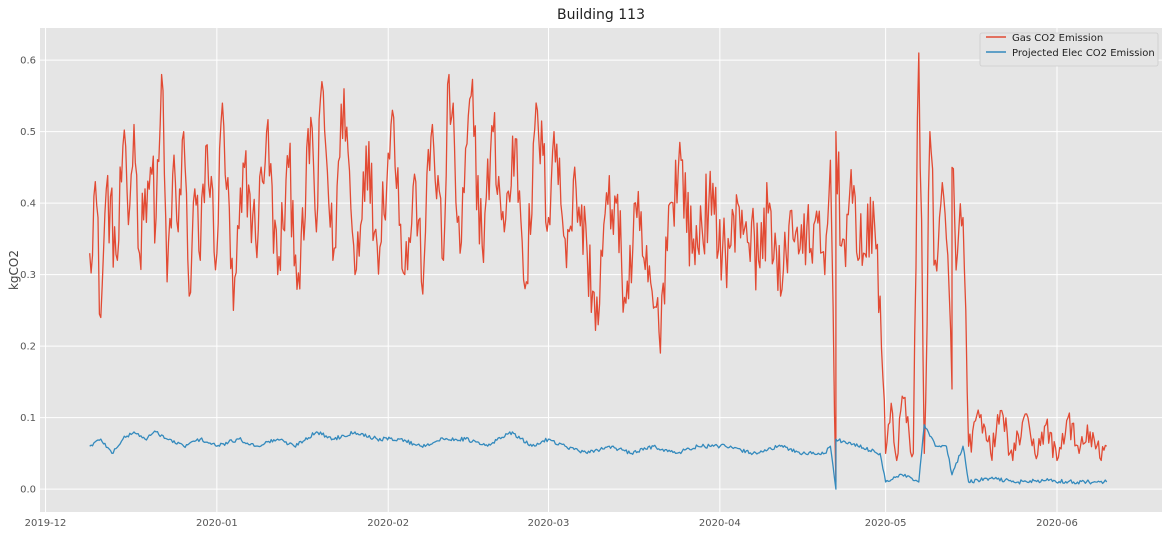  What do you see at coordinates (598, 457) in the screenshot?
I see `series-line-elec` at bounding box center [598, 457].